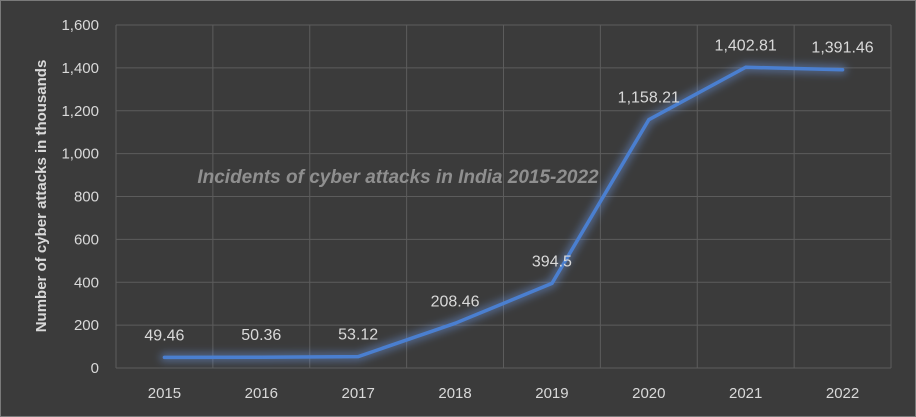 This screenshot has height=417, width=916. I want to click on data-label: 208.46, so click(455, 301).